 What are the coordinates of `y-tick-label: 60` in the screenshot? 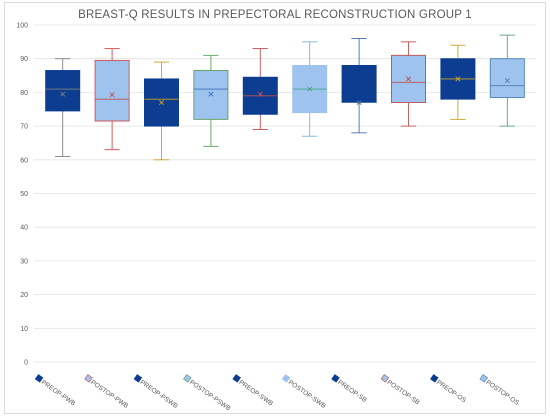 It's located at (24, 160).